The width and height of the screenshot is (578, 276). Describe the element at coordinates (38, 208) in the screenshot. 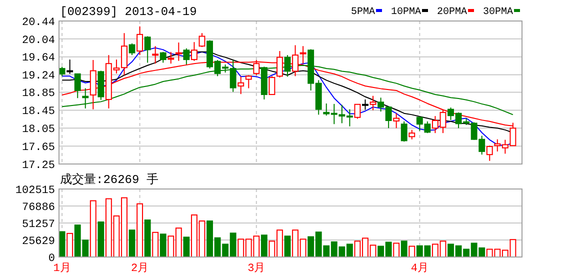

I see `y-tick-label: 76886` at that location.